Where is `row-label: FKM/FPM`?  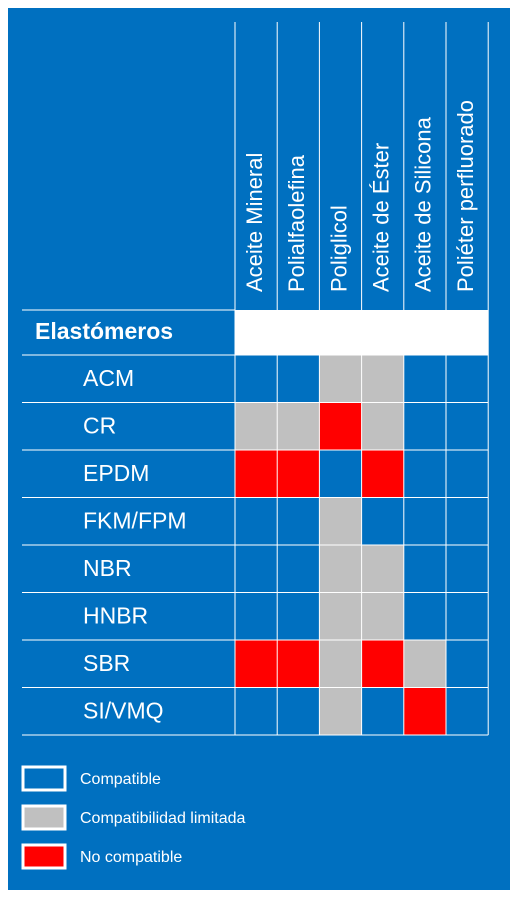 row-label: FKM/FPM is located at coordinates (135, 520).